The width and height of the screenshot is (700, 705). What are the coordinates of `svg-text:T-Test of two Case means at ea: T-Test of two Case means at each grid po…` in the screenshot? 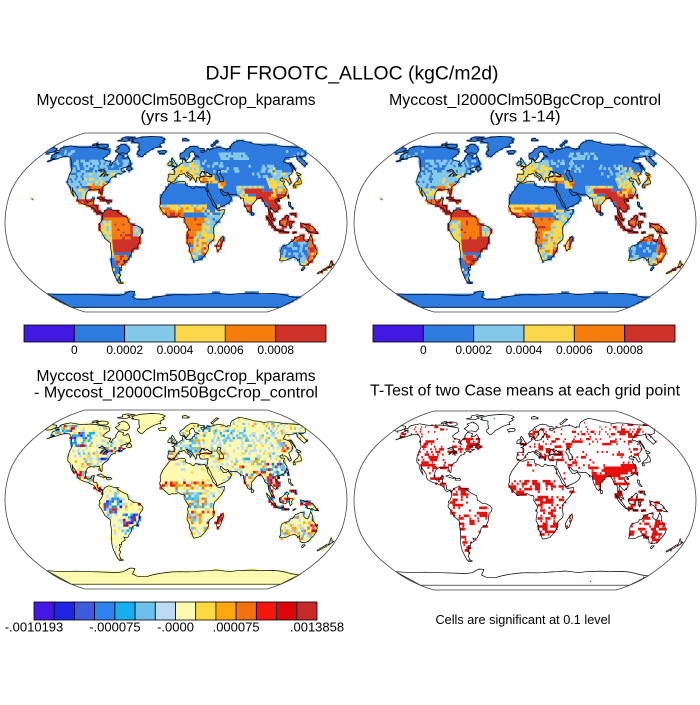 It's located at (525, 391).